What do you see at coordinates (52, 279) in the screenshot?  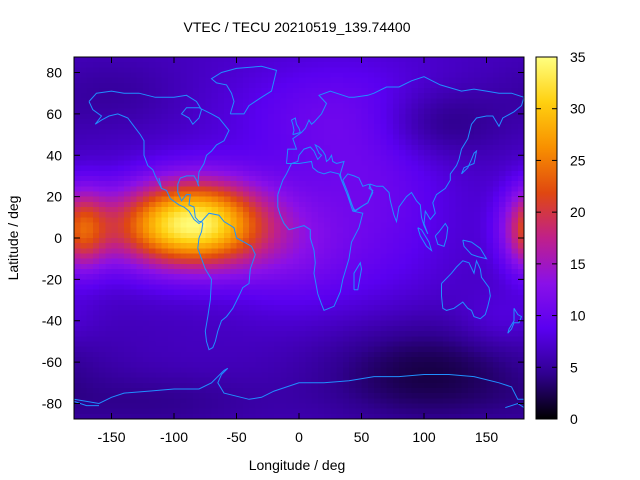 I see `y-tick-label: -20` at bounding box center [52, 279].